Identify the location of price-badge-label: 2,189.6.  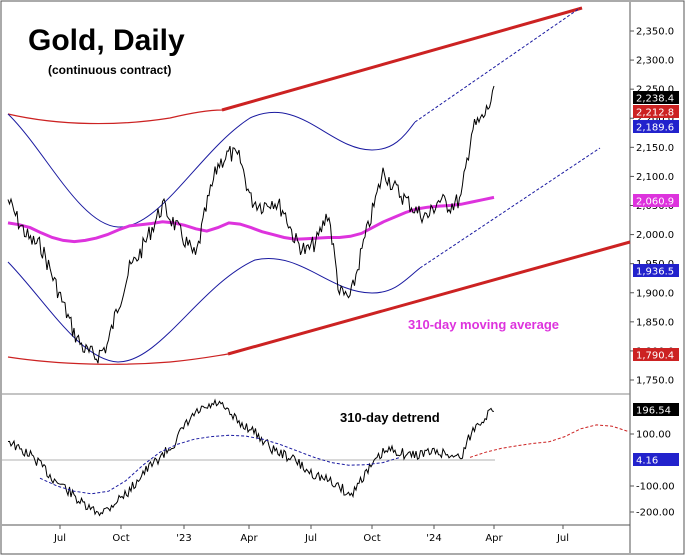
(655, 128).